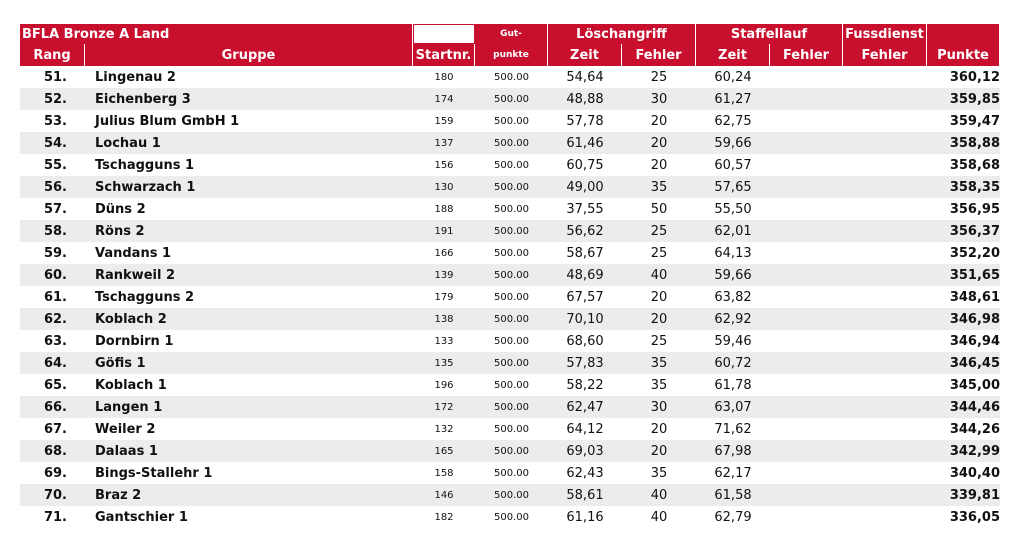 The height and width of the screenshot is (538, 1024). Describe the element at coordinates (444, 495) in the screenshot. I see `cell: 146` at that location.